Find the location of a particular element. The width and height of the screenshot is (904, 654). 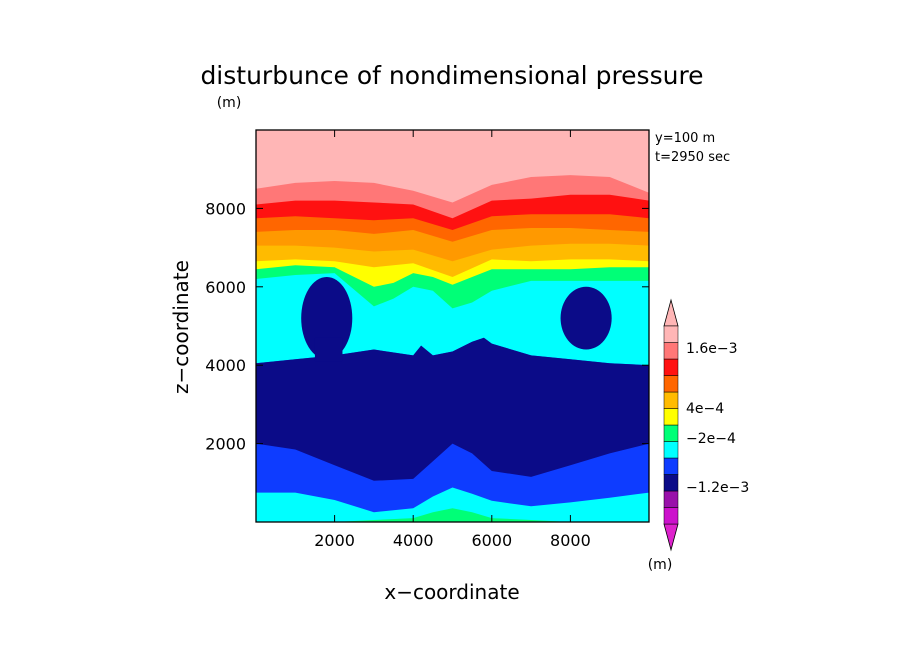

x-tick-label: 4000 is located at coordinates (413, 540).